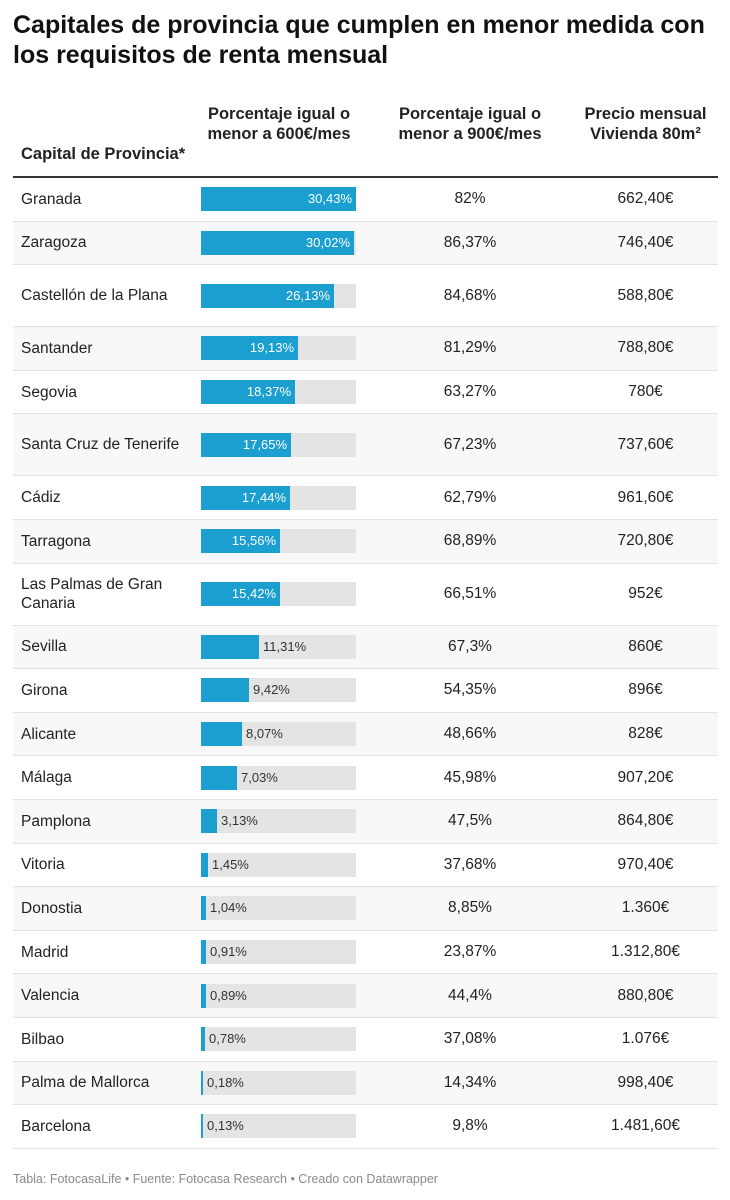  Describe the element at coordinates (470, 199) in the screenshot. I see `percent-900-value: 82%` at that location.